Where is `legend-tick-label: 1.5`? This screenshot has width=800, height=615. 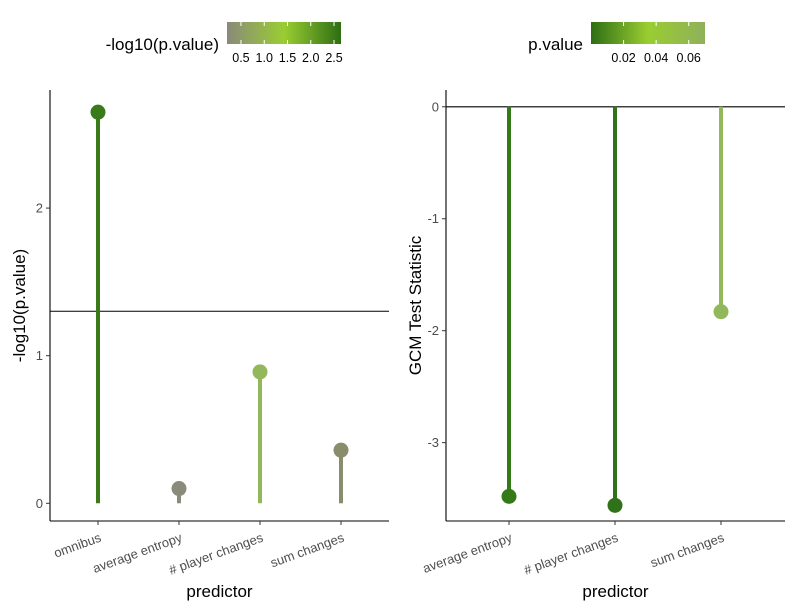 legend-tick-label: 1.5 is located at coordinates (287, 58).